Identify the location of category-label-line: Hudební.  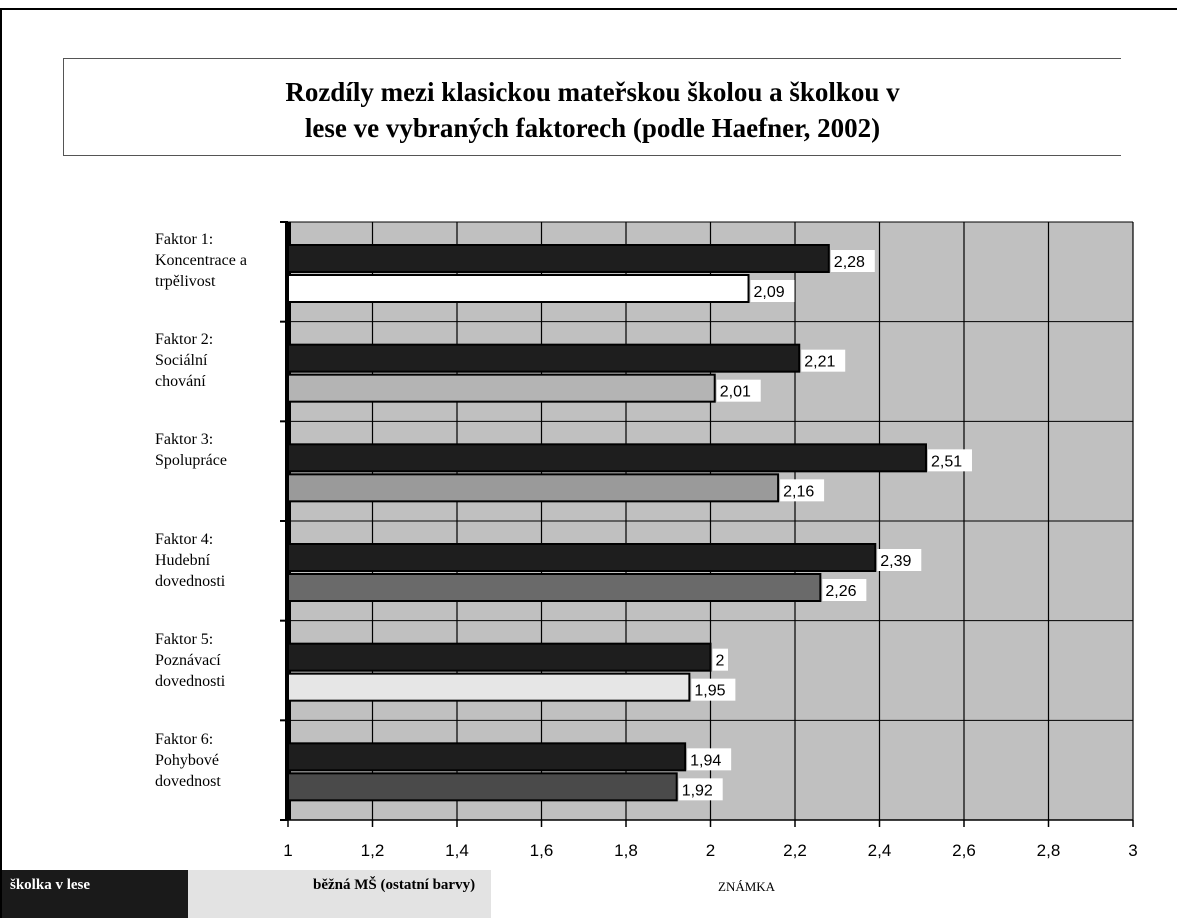
(183, 560).